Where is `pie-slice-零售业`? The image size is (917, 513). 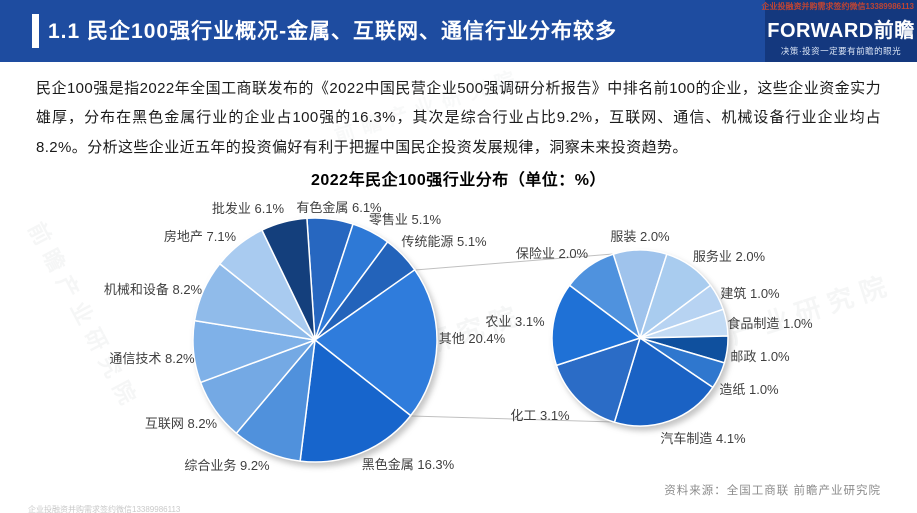
pie-slice-零售业 is located at coordinates (351, 282).